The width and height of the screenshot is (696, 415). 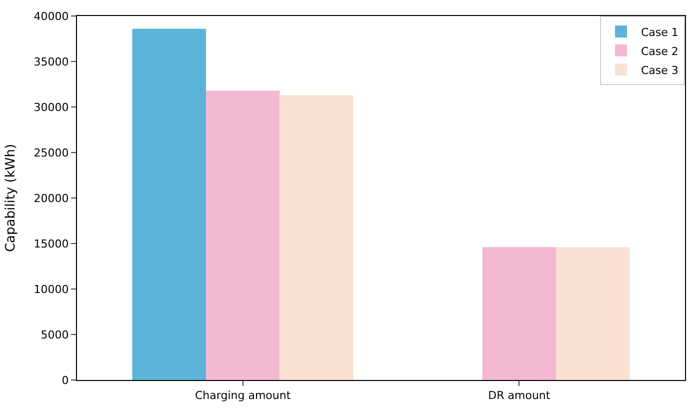 What do you see at coordinates (51, 61) in the screenshot?
I see `y-tick-label: 35000` at bounding box center [51, 61].